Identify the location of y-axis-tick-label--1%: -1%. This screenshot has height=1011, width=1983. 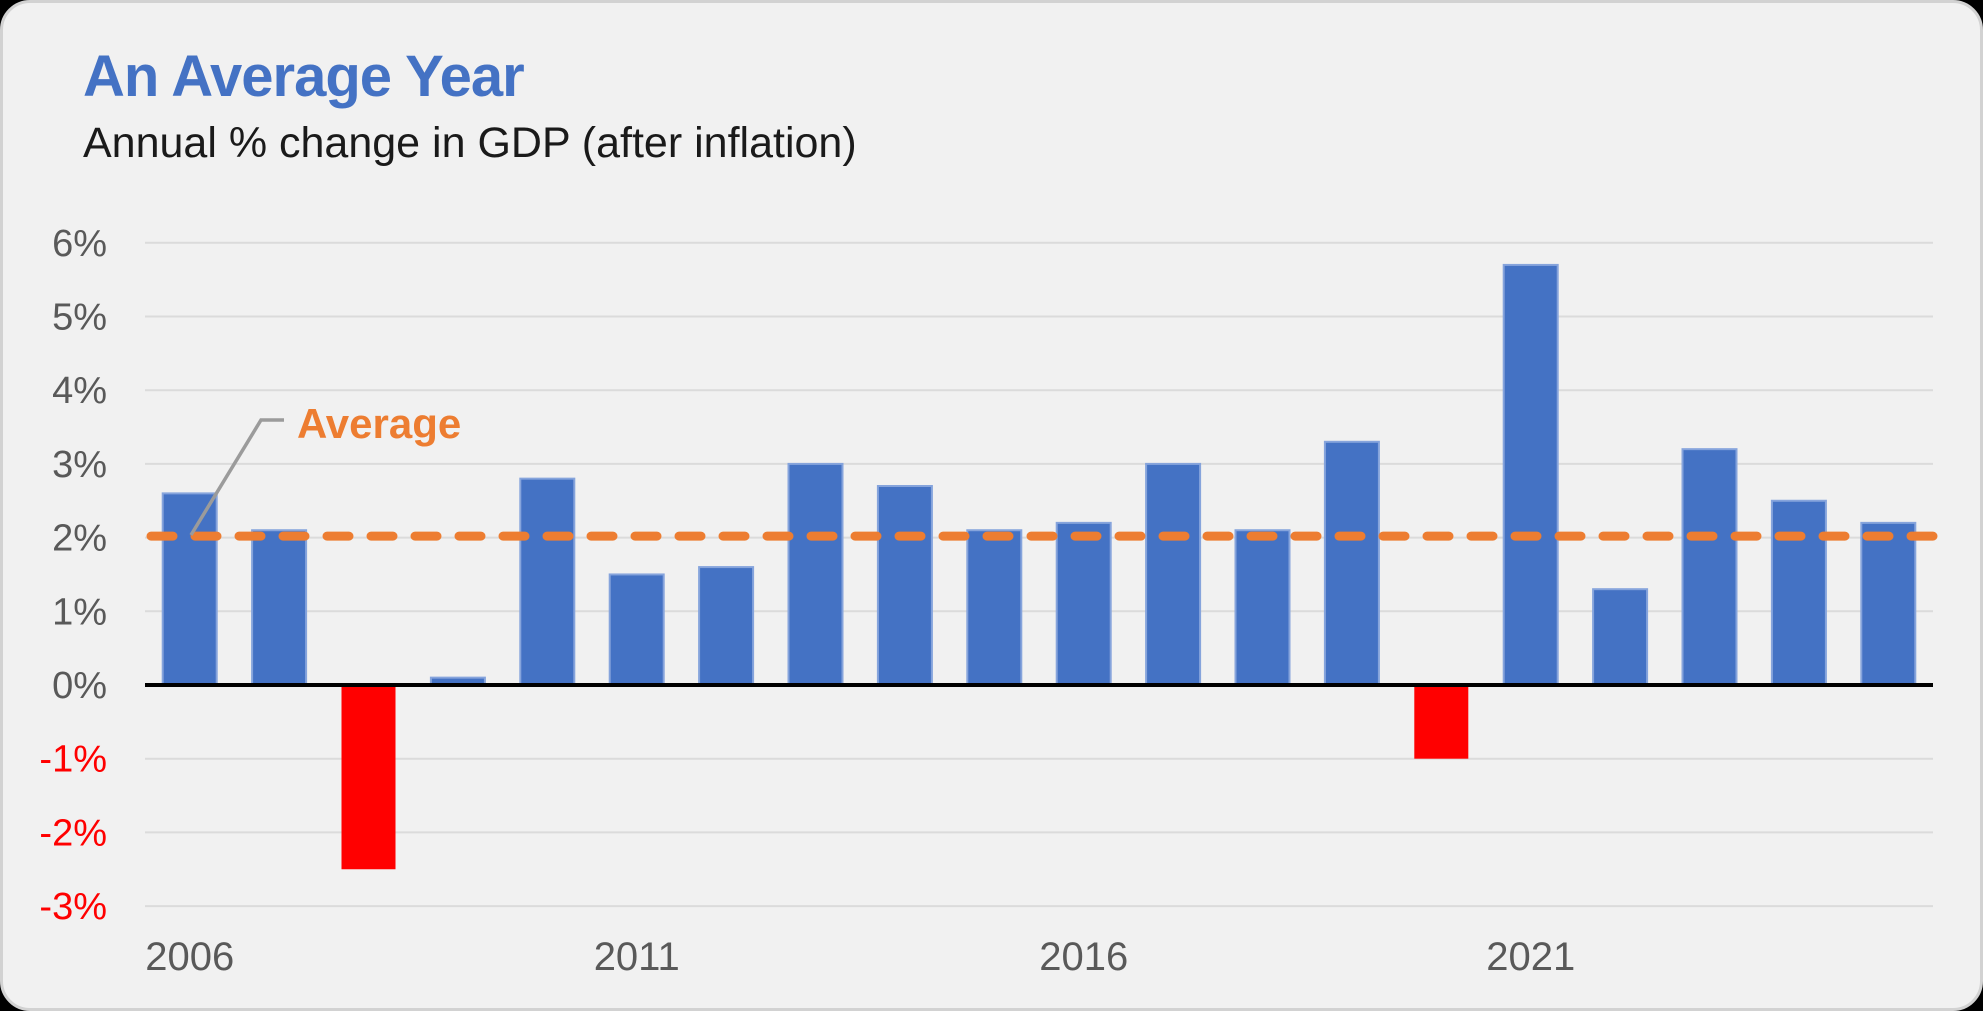
(73, 760).